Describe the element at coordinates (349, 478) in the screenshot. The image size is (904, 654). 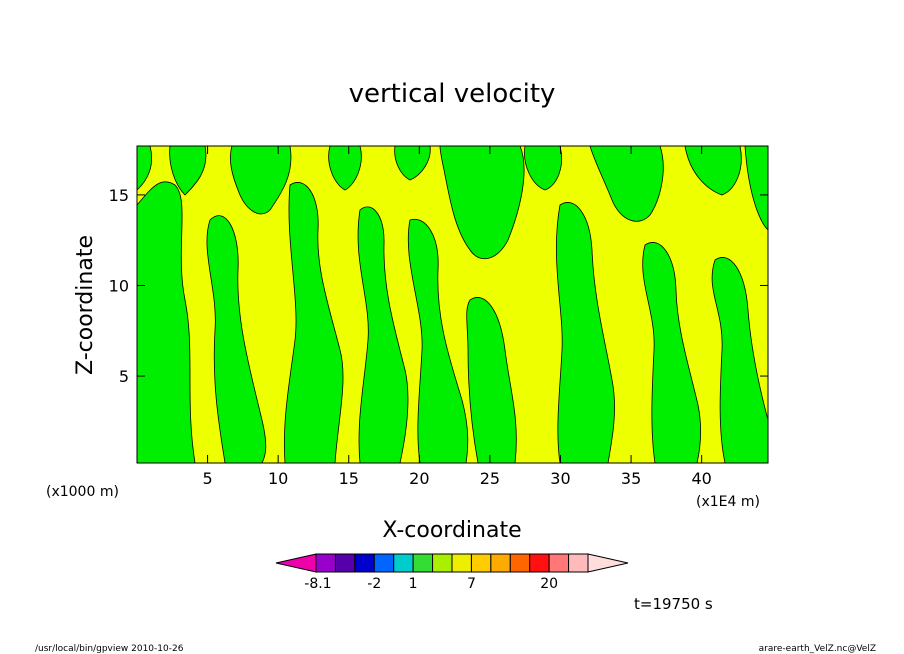
I see `x-tick-label: 15` at that location.